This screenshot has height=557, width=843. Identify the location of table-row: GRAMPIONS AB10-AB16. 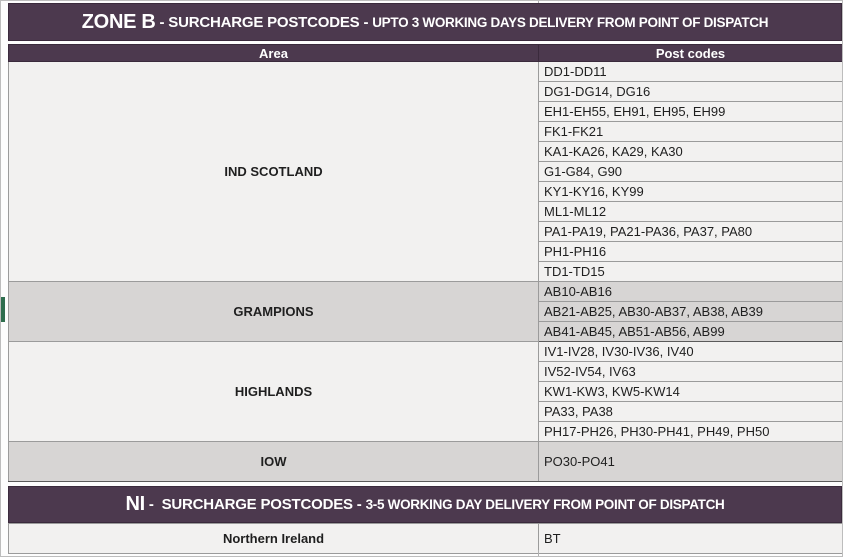
(425, 311).